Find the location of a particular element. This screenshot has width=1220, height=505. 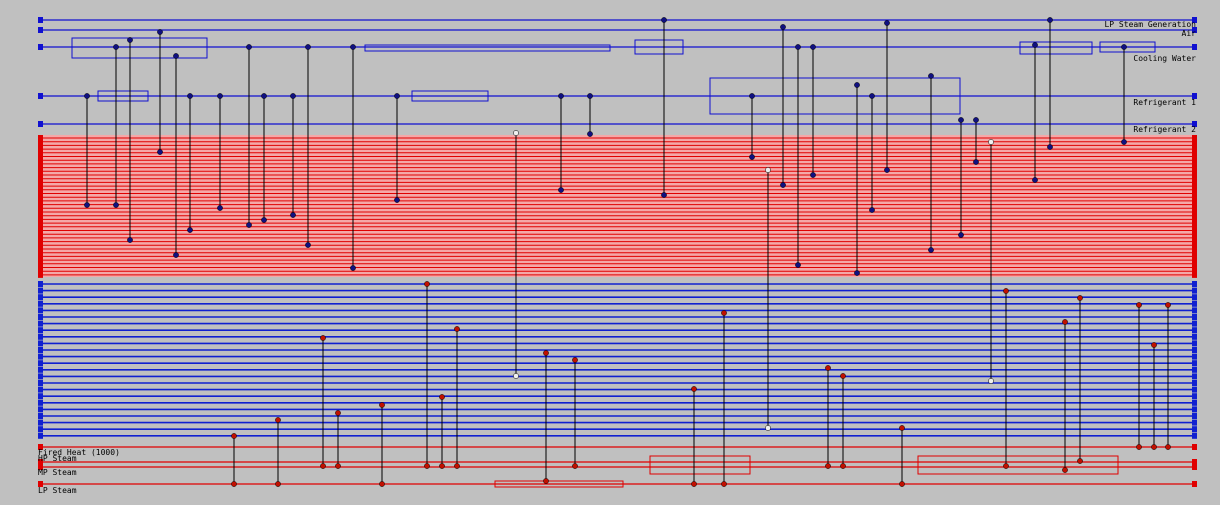

utility-label: Refrigerant 1 is located at coordinates (1164, 102).